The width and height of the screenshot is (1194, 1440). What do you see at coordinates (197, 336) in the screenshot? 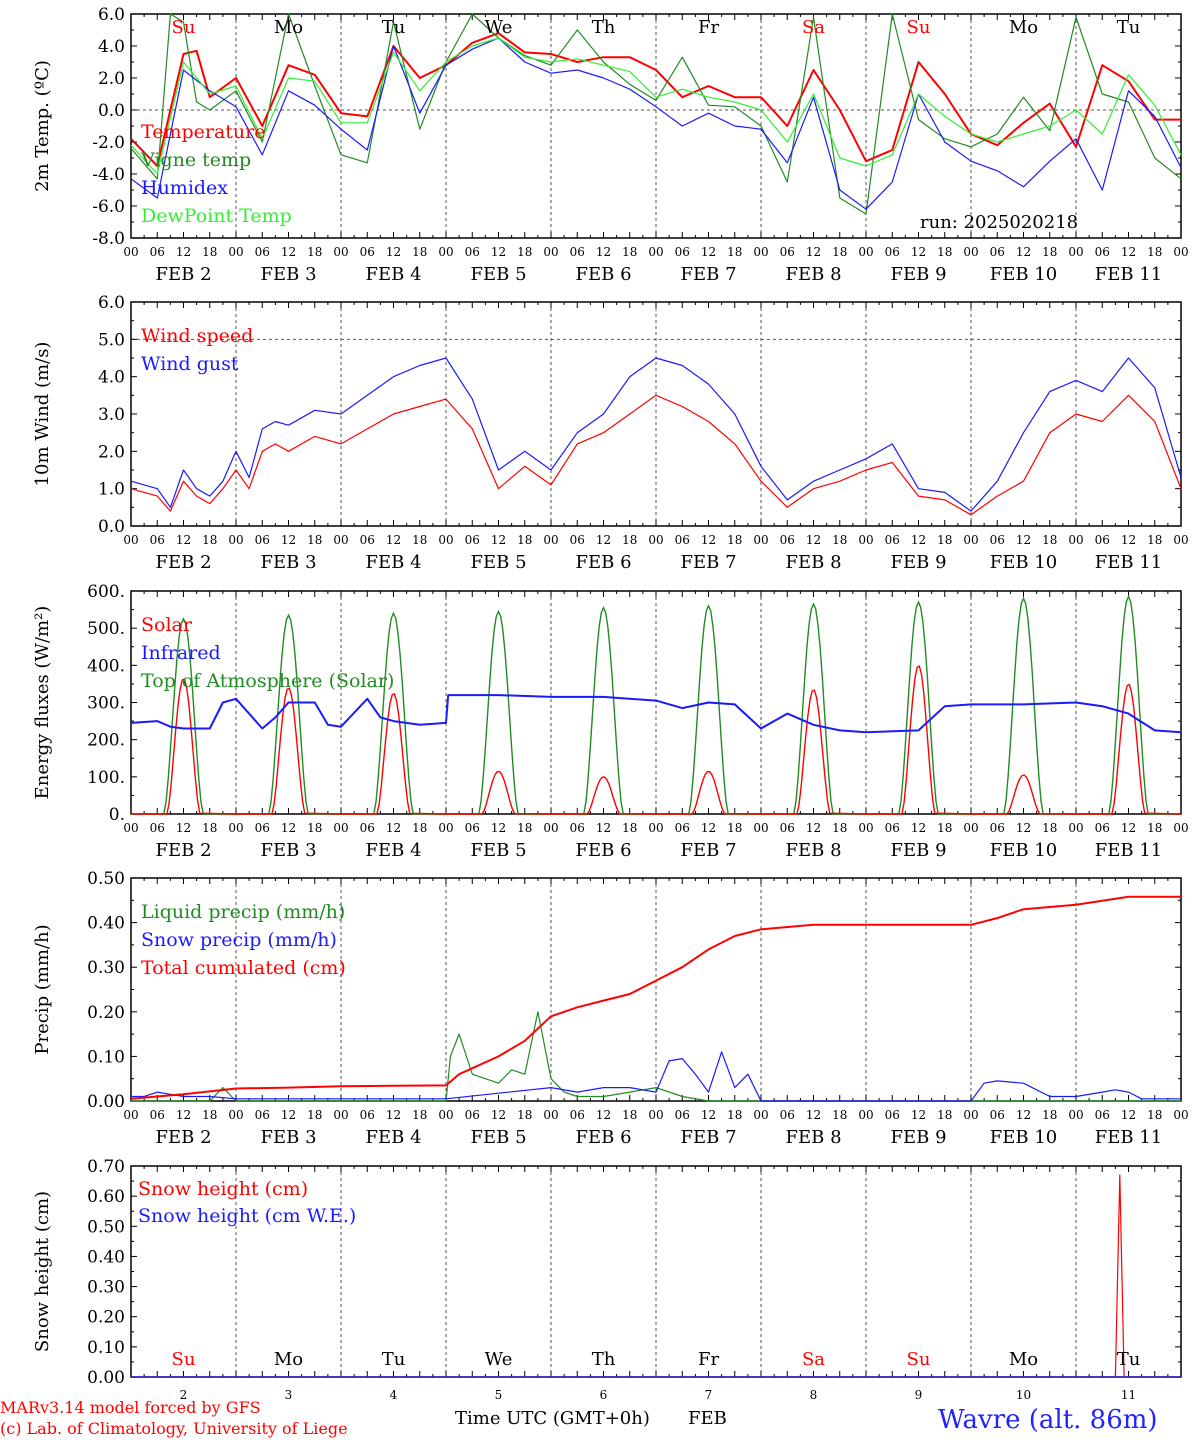
I see `legend-entry: Wind speed` at bounding box center [197, 336].